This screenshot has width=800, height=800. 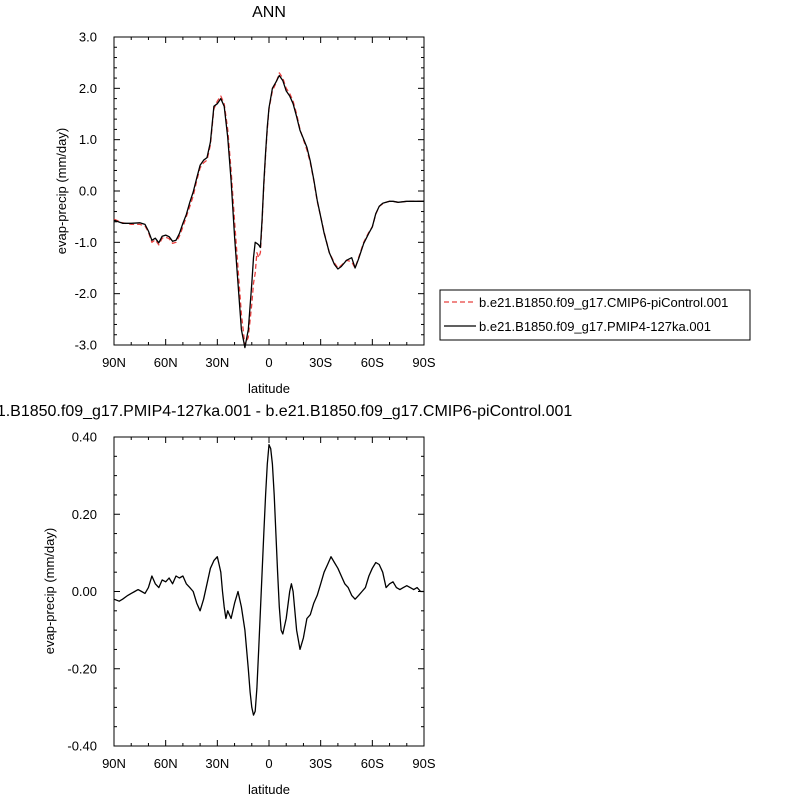 What do you see at coordinates (269, 789) in the screenshot?
I see `bottom-x-axis-title: latitude` at bounding box center [269, 789].